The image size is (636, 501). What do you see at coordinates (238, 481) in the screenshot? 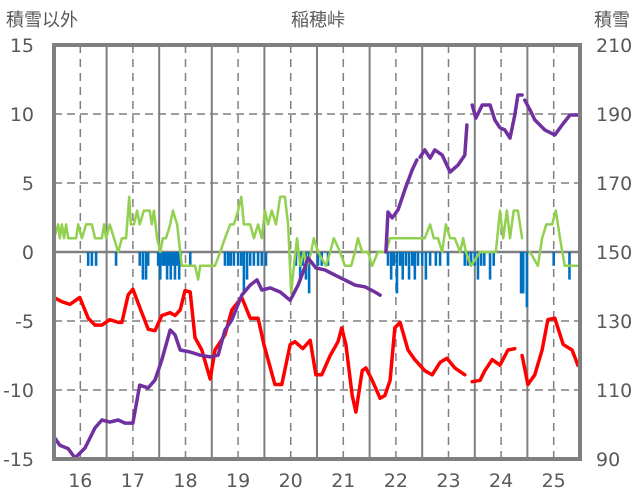
I see `x-tick-label: 19` at bounding box center [238, 481].